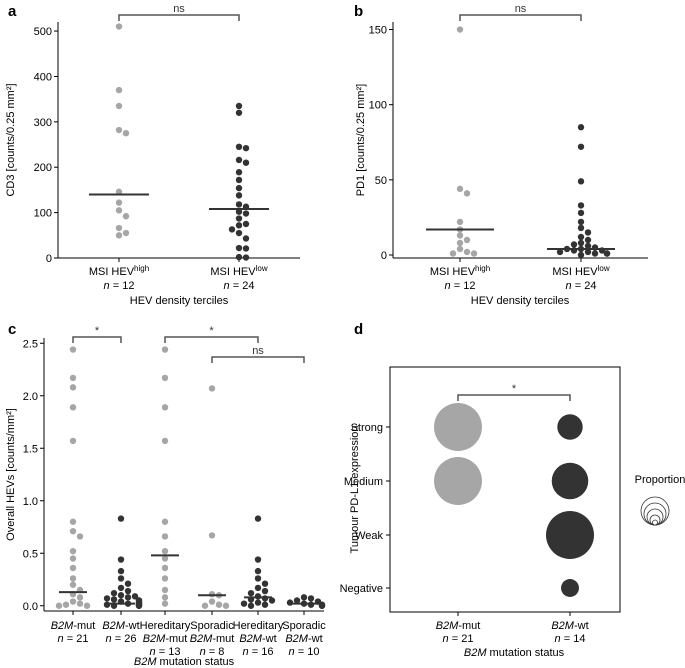  Describe the element at coordinates (30, 607) in the screenshot. I see `y-tick-label: 0.0` at that location.